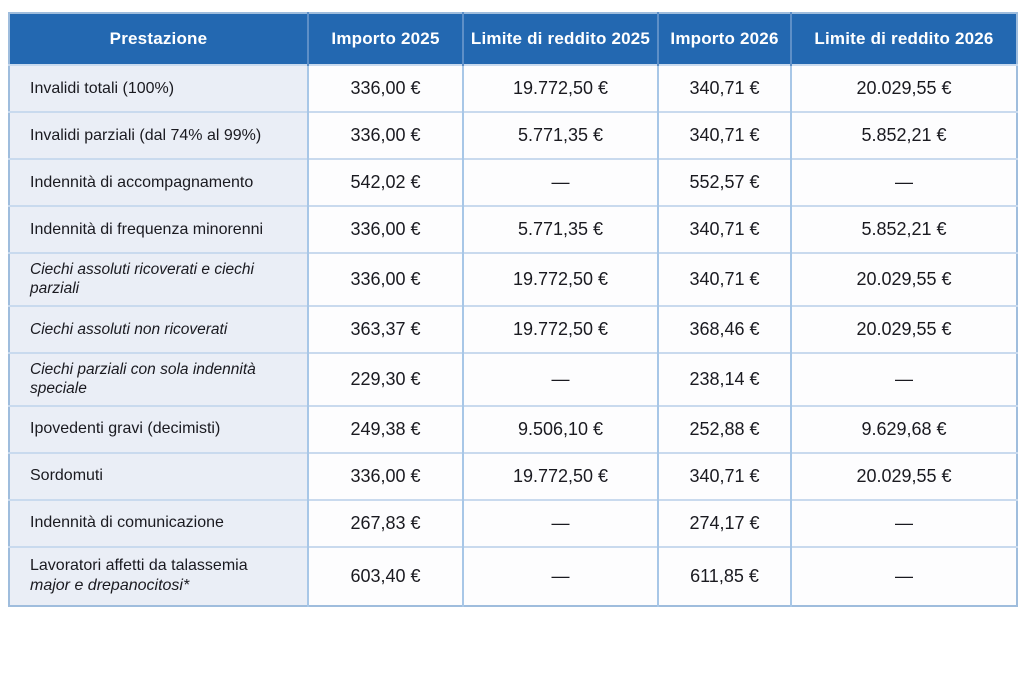  Describe the element at coordinates (158, 428) in the screenshot. I see `cell-prestazione: Ipovedenti gravi (decimisti)` at that location.